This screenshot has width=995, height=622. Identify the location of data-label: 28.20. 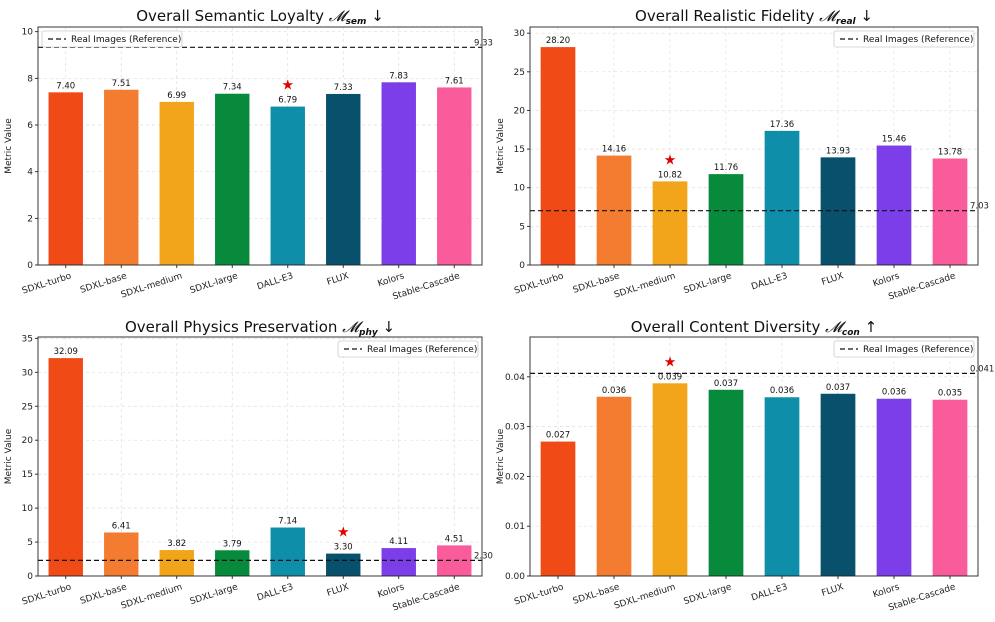
(558, 41).